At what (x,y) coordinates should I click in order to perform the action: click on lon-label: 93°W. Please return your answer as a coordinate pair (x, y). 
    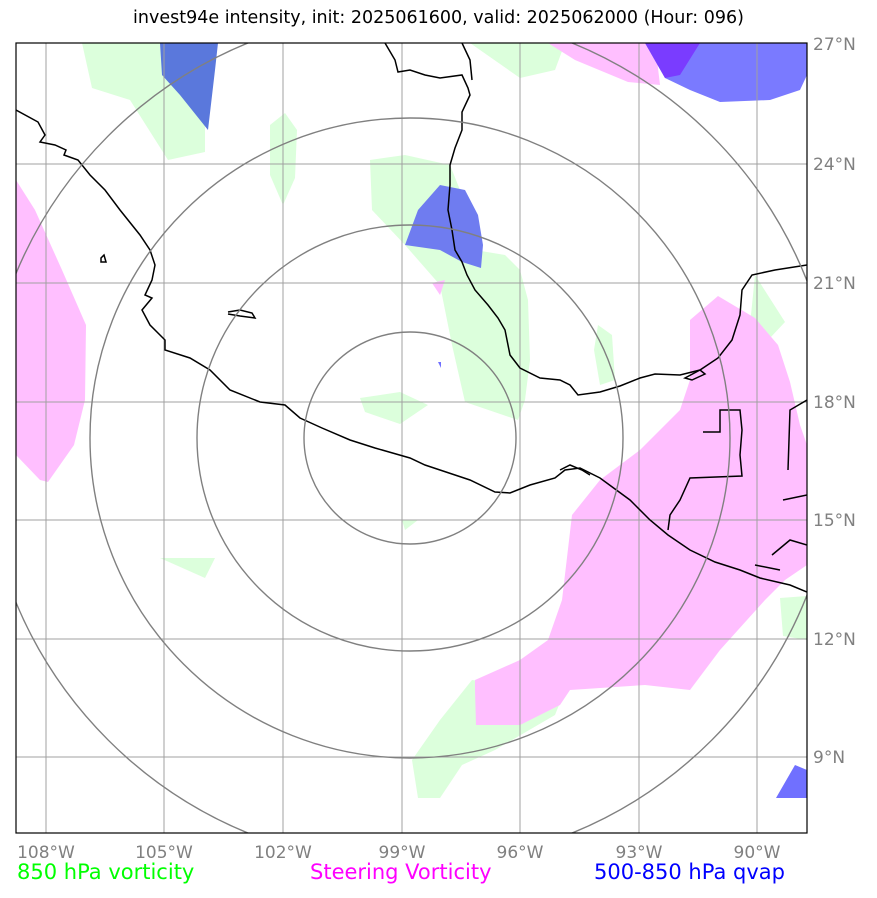
    Looking at the image, I should click on (639, 853).